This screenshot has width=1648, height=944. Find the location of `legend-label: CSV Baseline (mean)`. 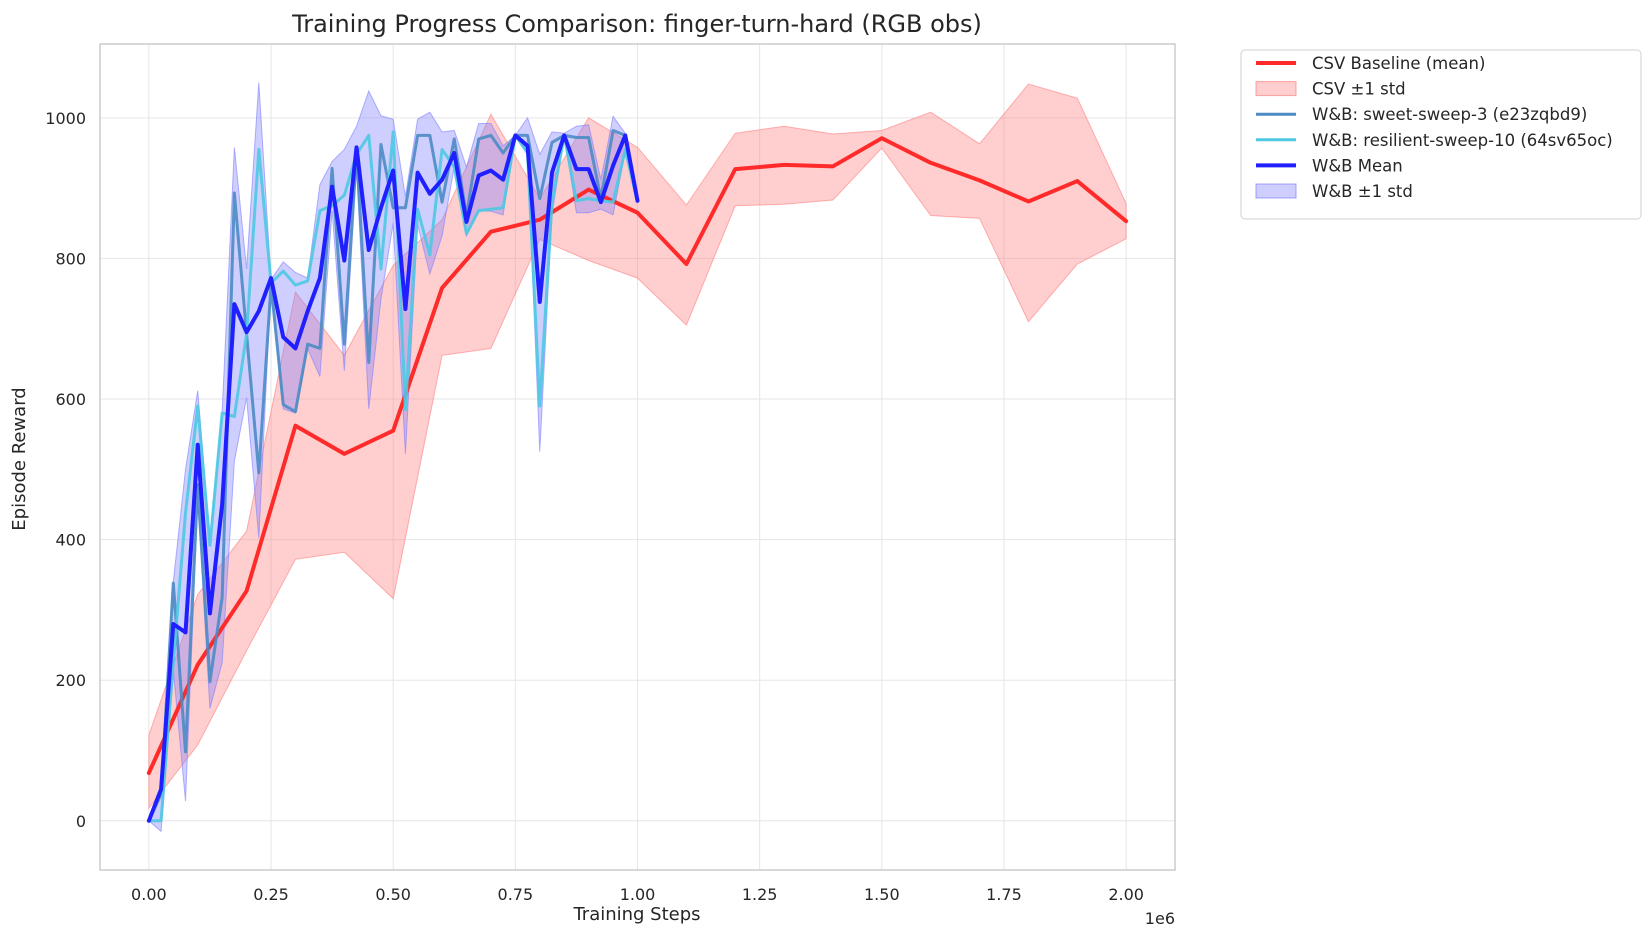

legend-label: CSV Baseline (mean) is located at coordinates (1398, 63).